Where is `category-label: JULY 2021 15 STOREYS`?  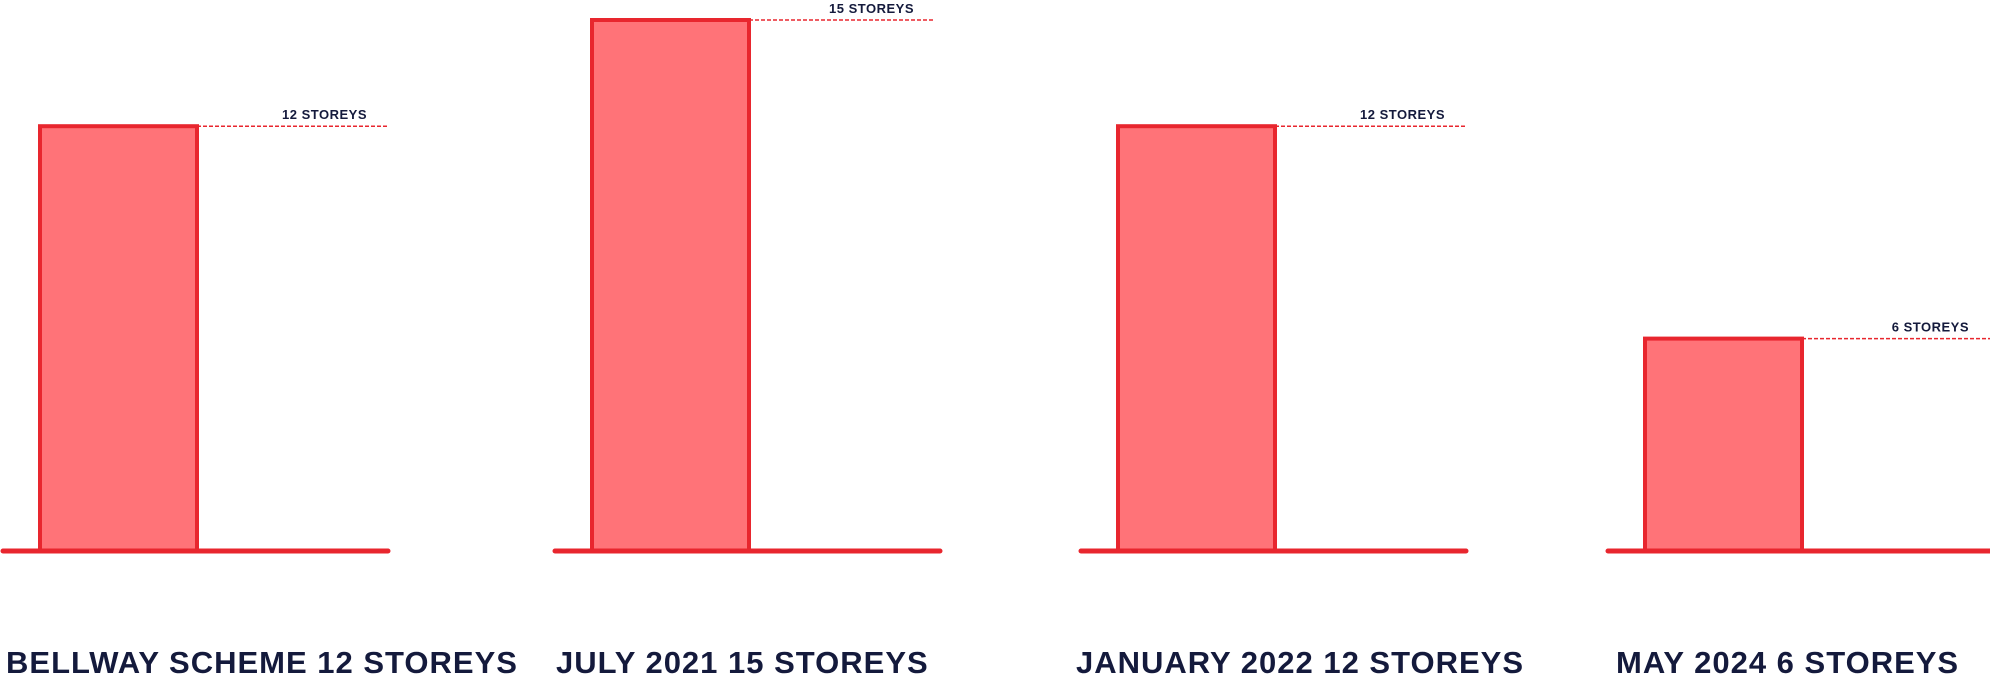
category-label: JULY 2021 15 STOREYS is located at coordinates (742, 662).